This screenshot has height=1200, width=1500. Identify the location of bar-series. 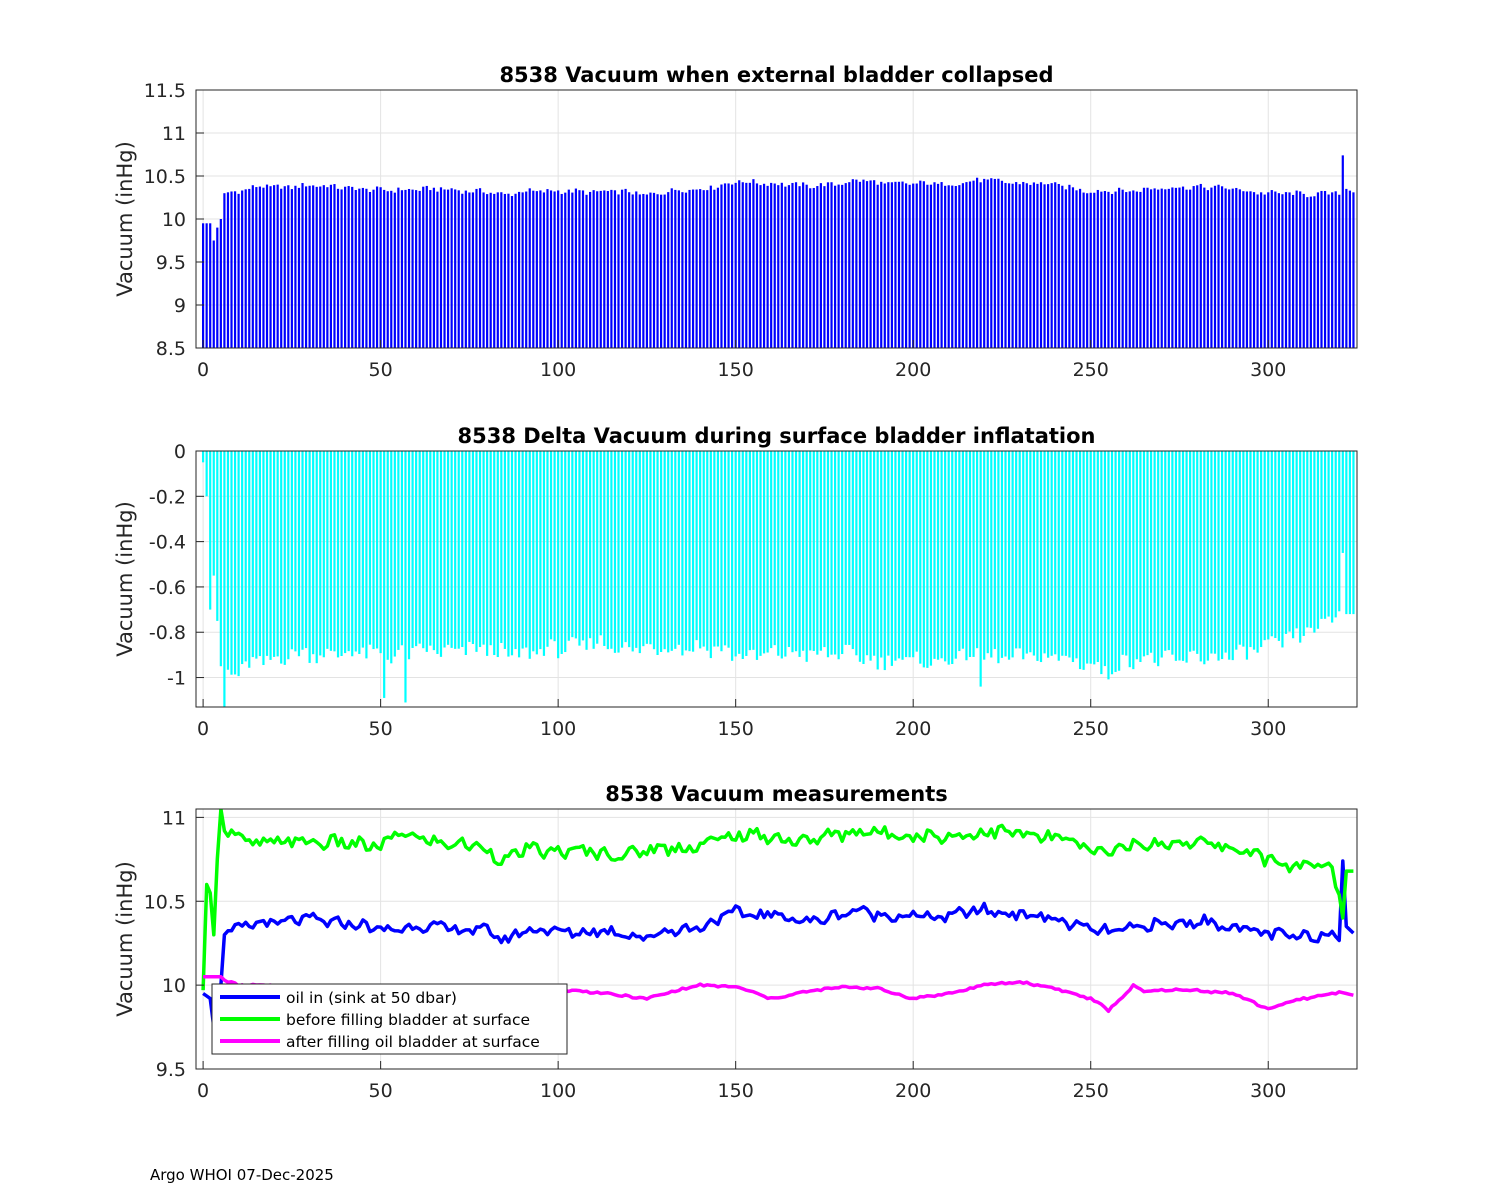
(778, 251).